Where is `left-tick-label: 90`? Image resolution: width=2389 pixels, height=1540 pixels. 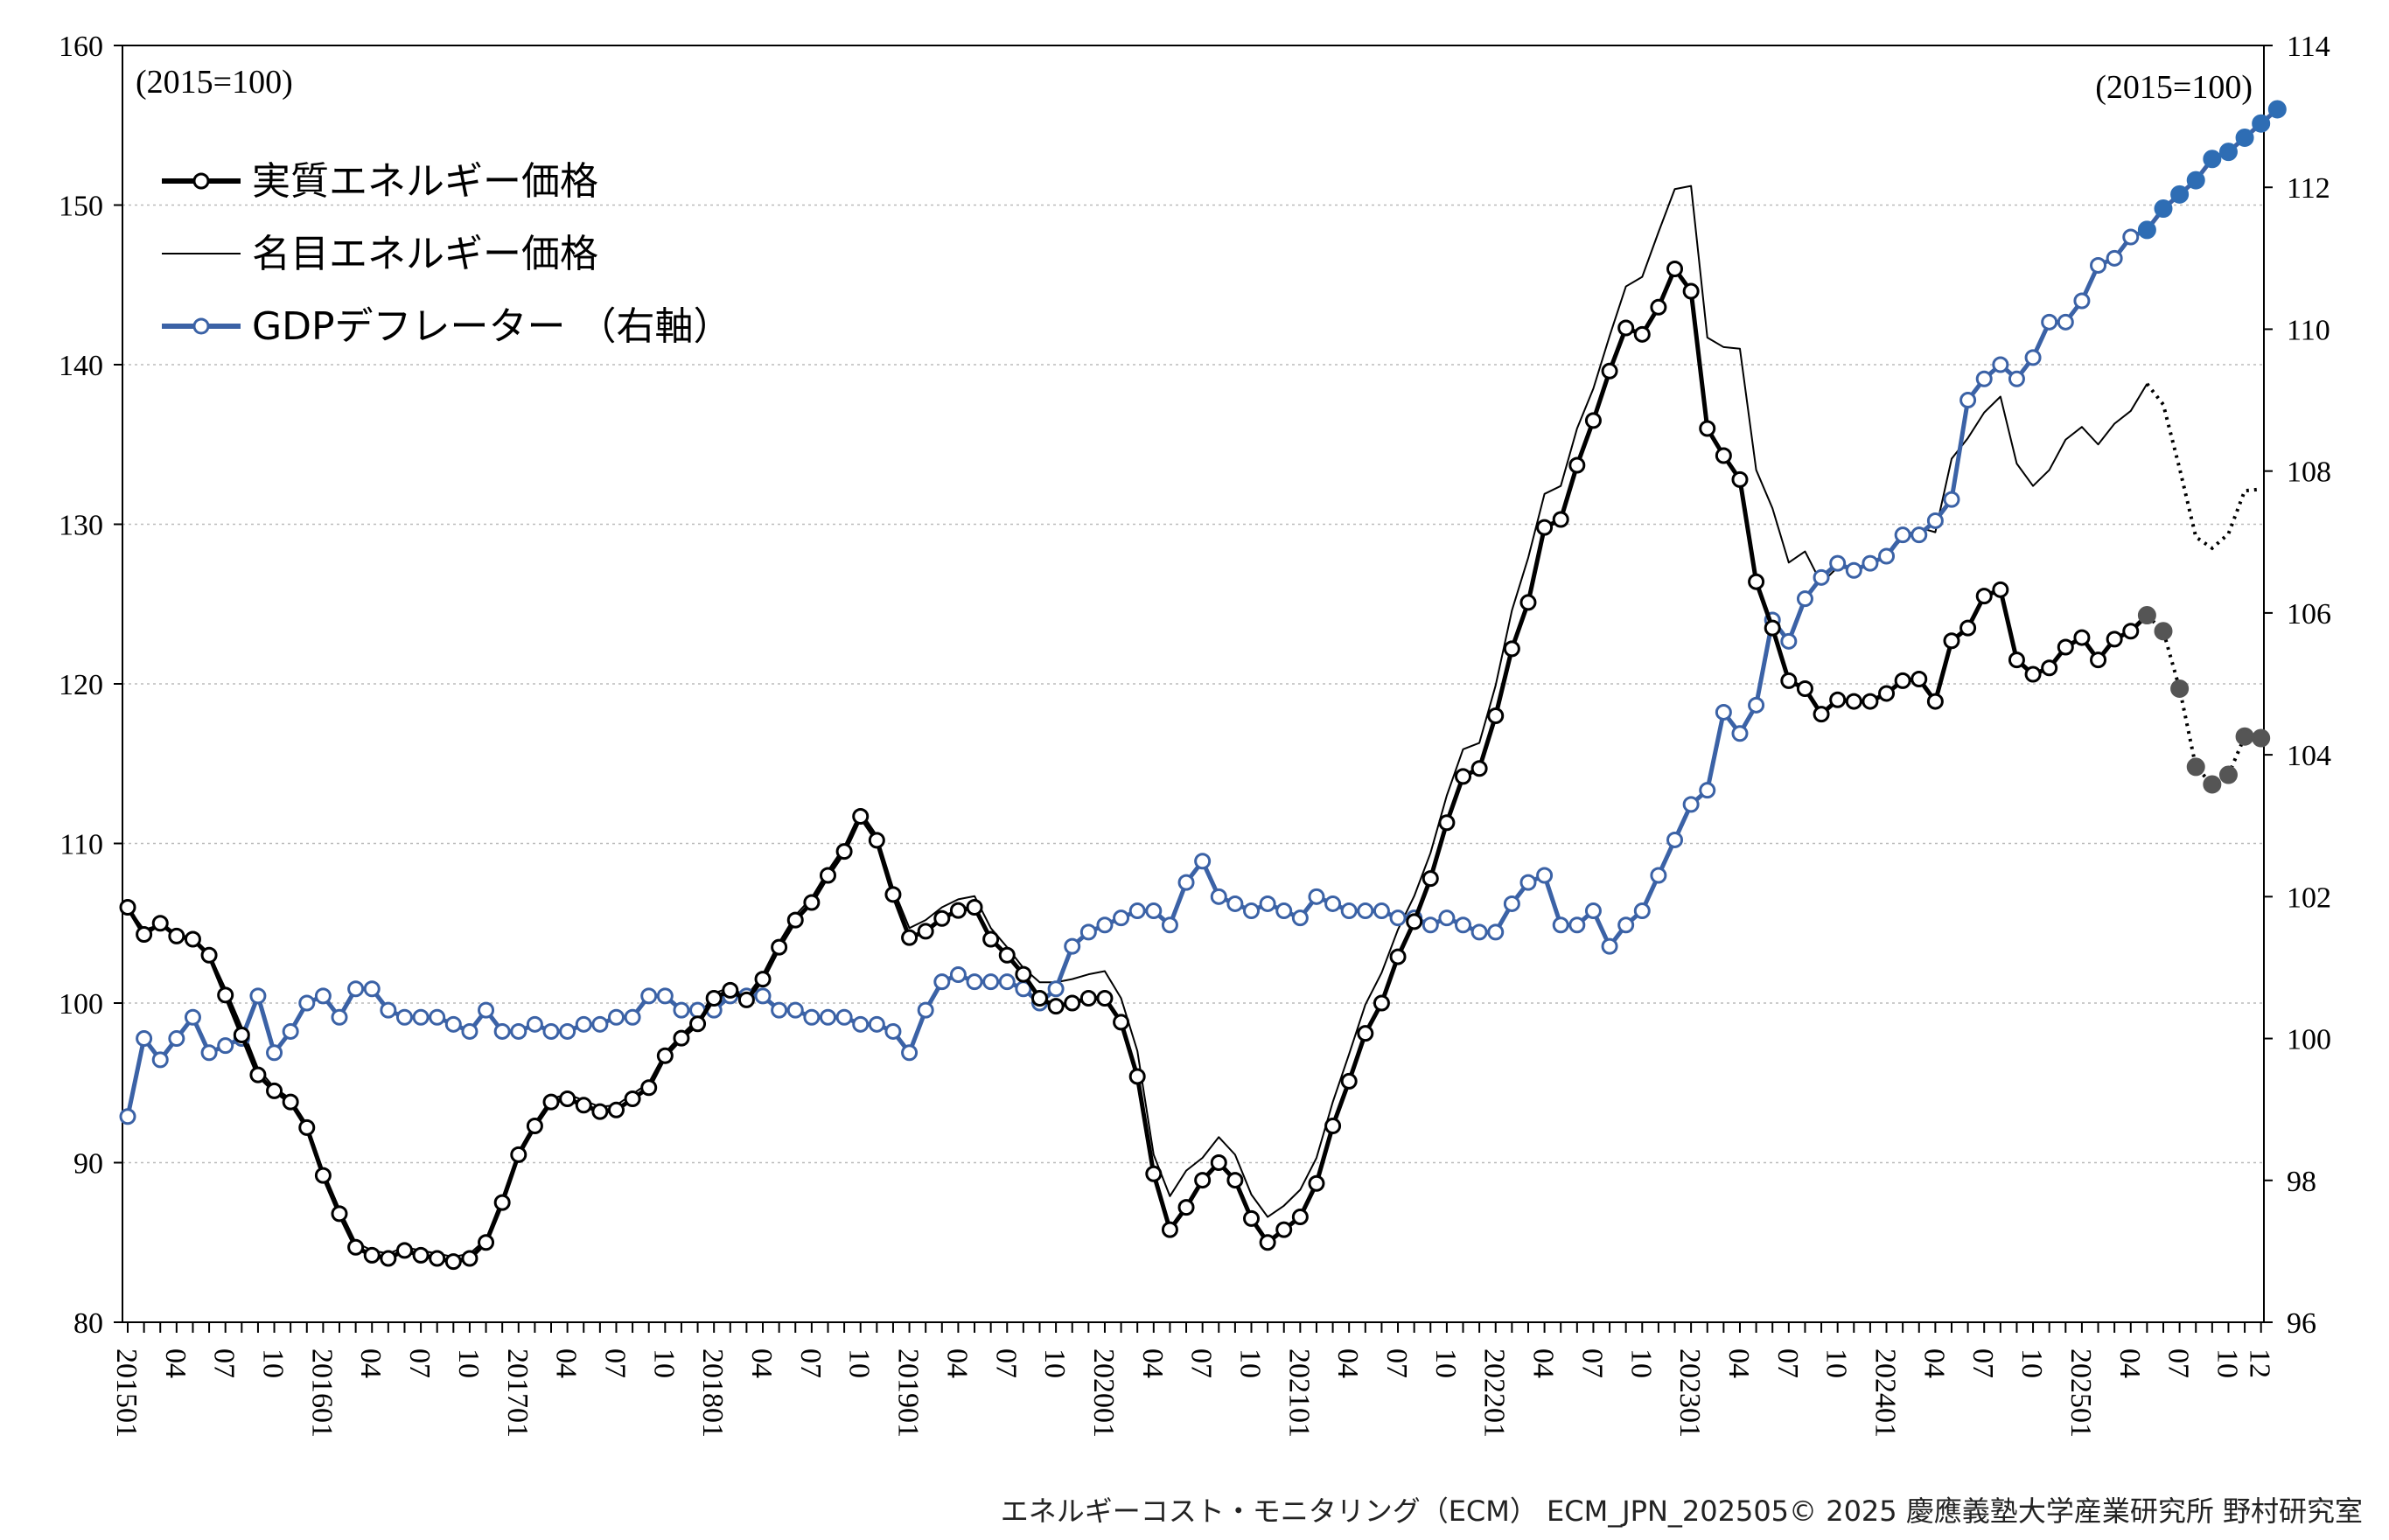 left-tick-label: 90 is located at coordinates (88, 1164).